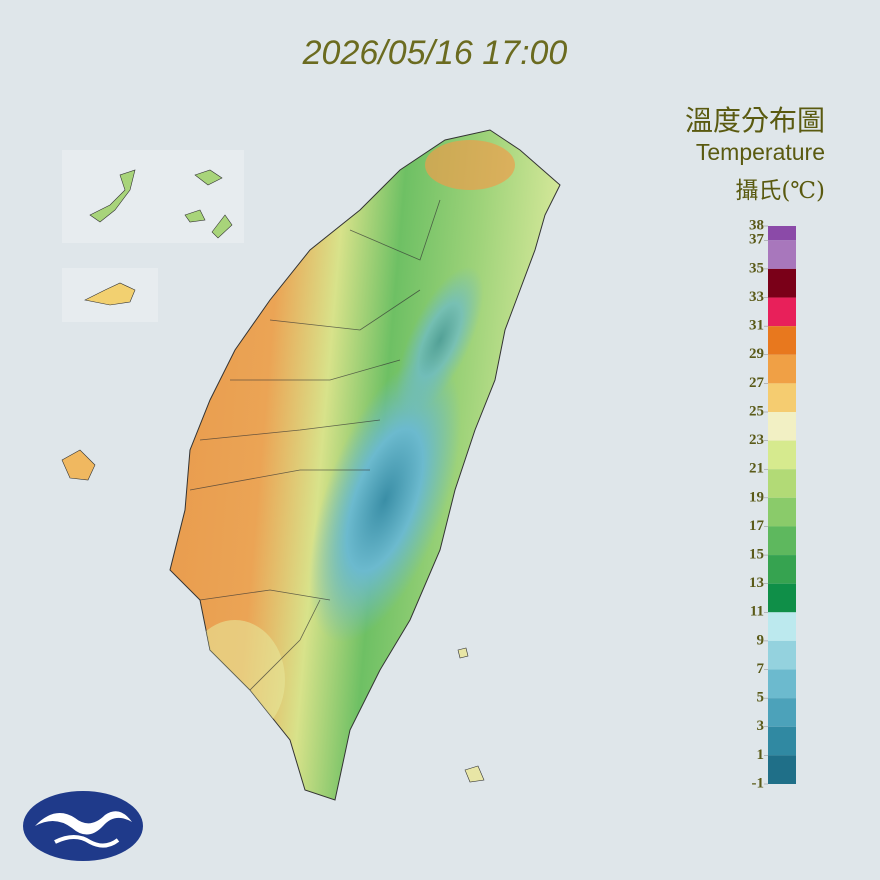 The width and height of the screenshot is (880, 880). Describe the element at coordinates (757, 612) in the screenshot. I see `tick-label: 11` at that location.